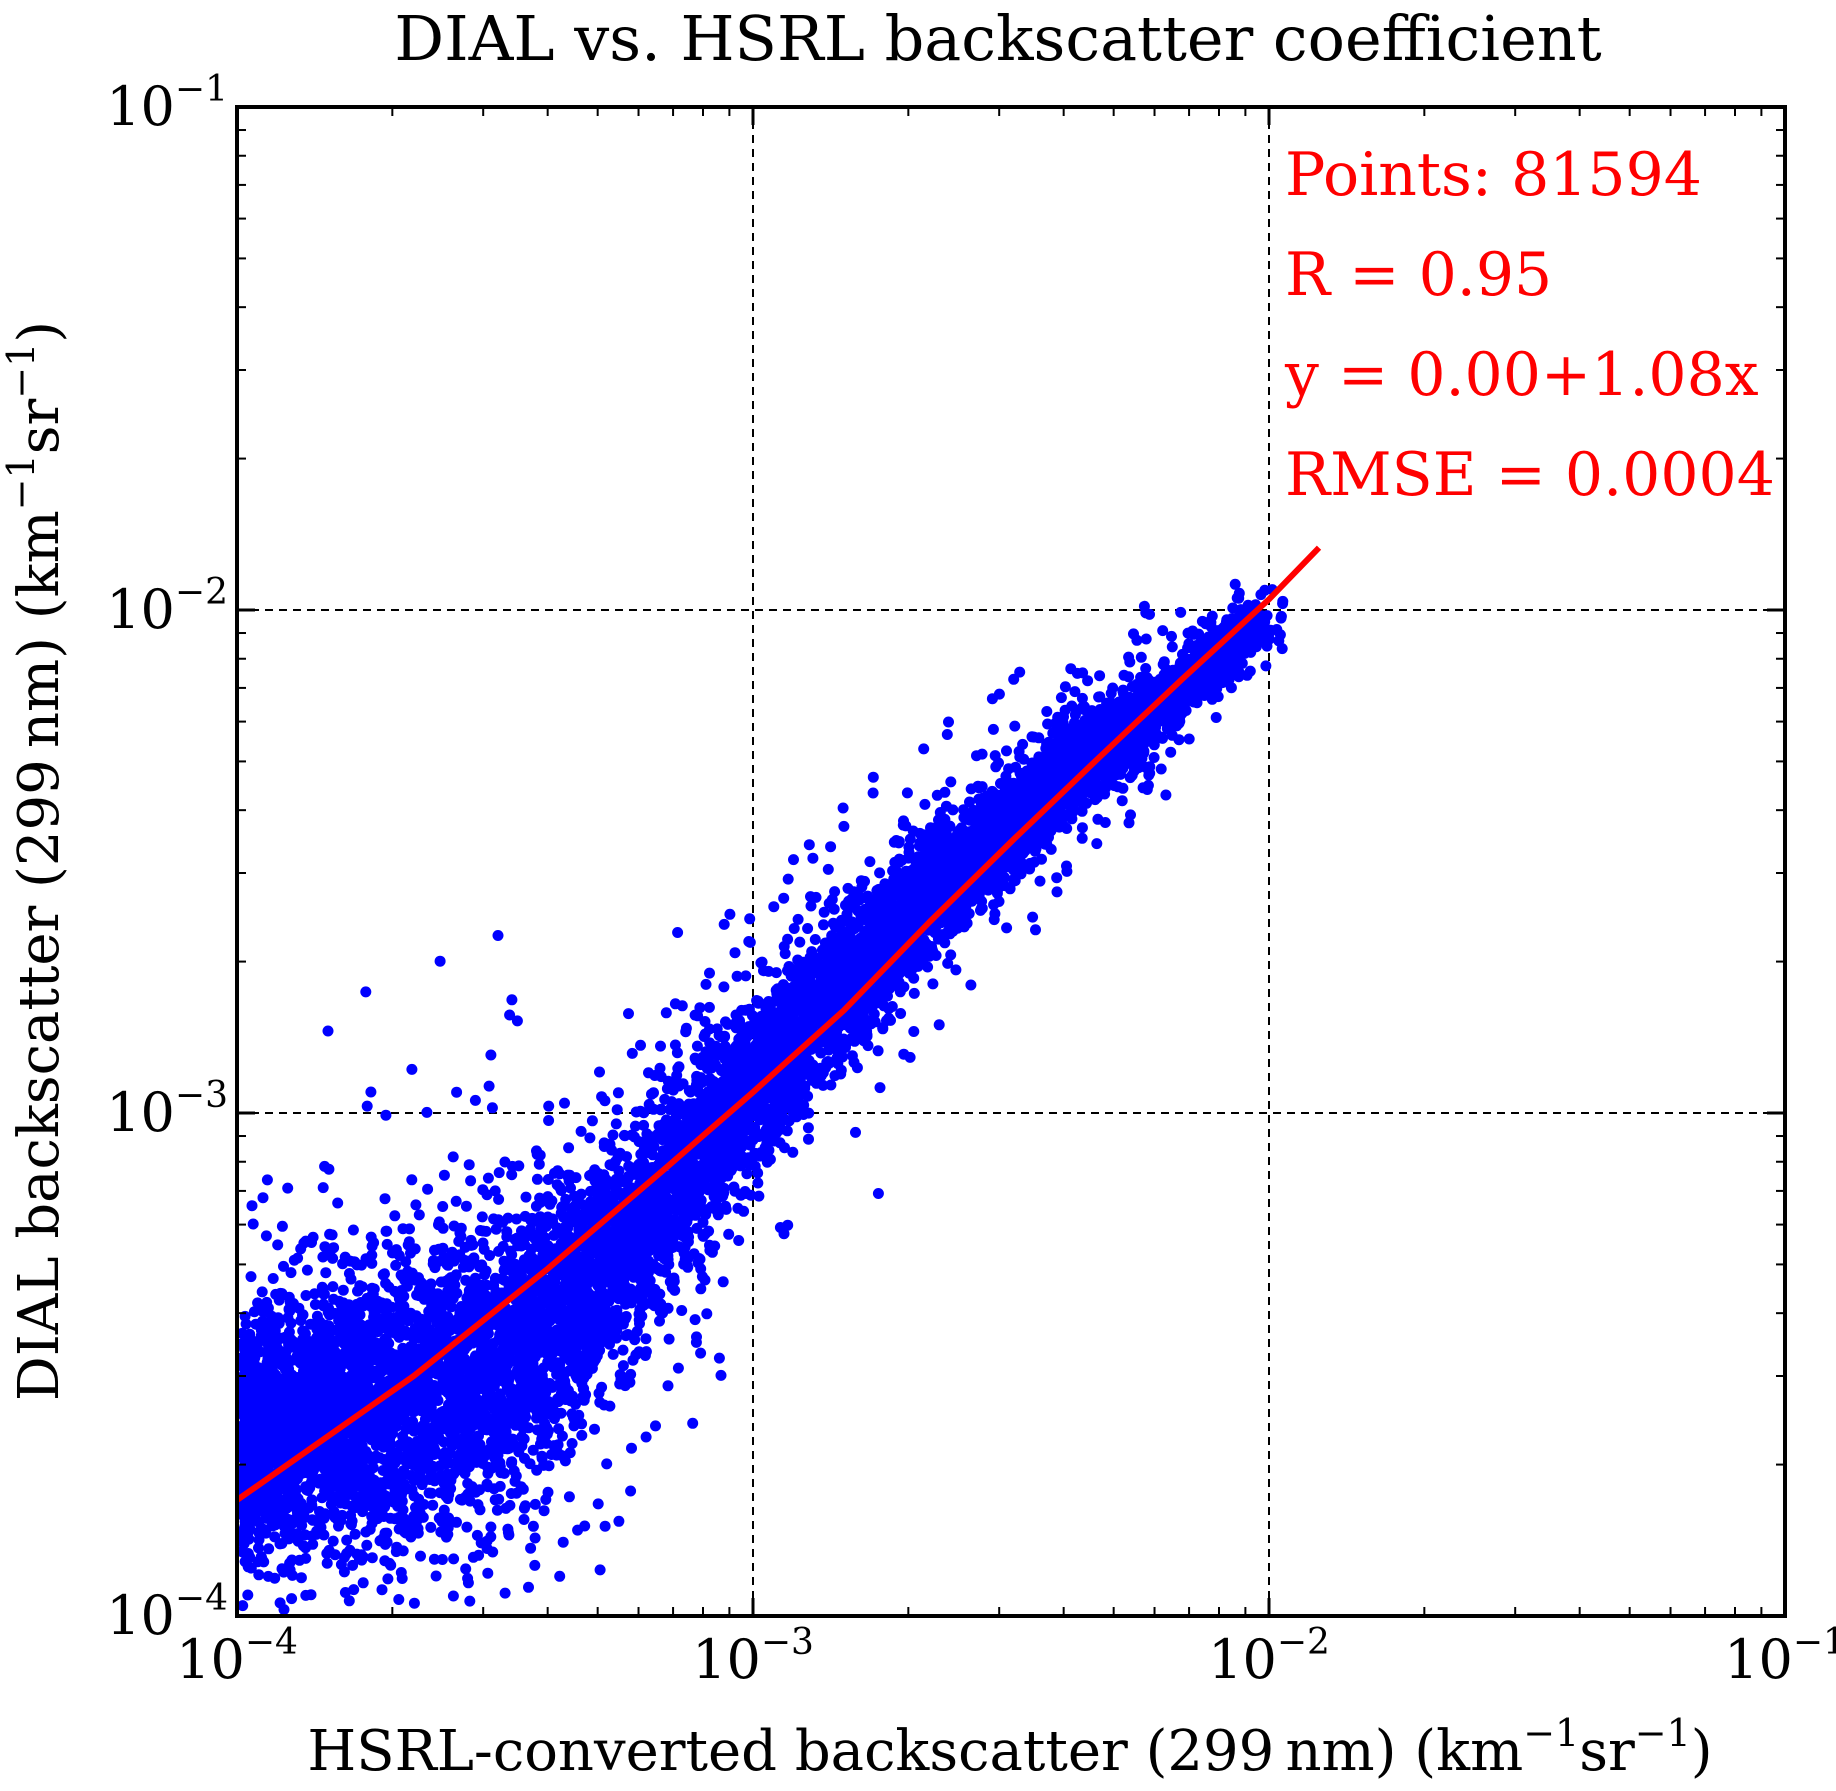 Image resolution: width=1836 pixels, height=1791 pixels. Describe the element at coordinates (997, 38) in the screenshot. I see `chart-title: DIAL vs. HSRL backscatter coefficient` at that location.